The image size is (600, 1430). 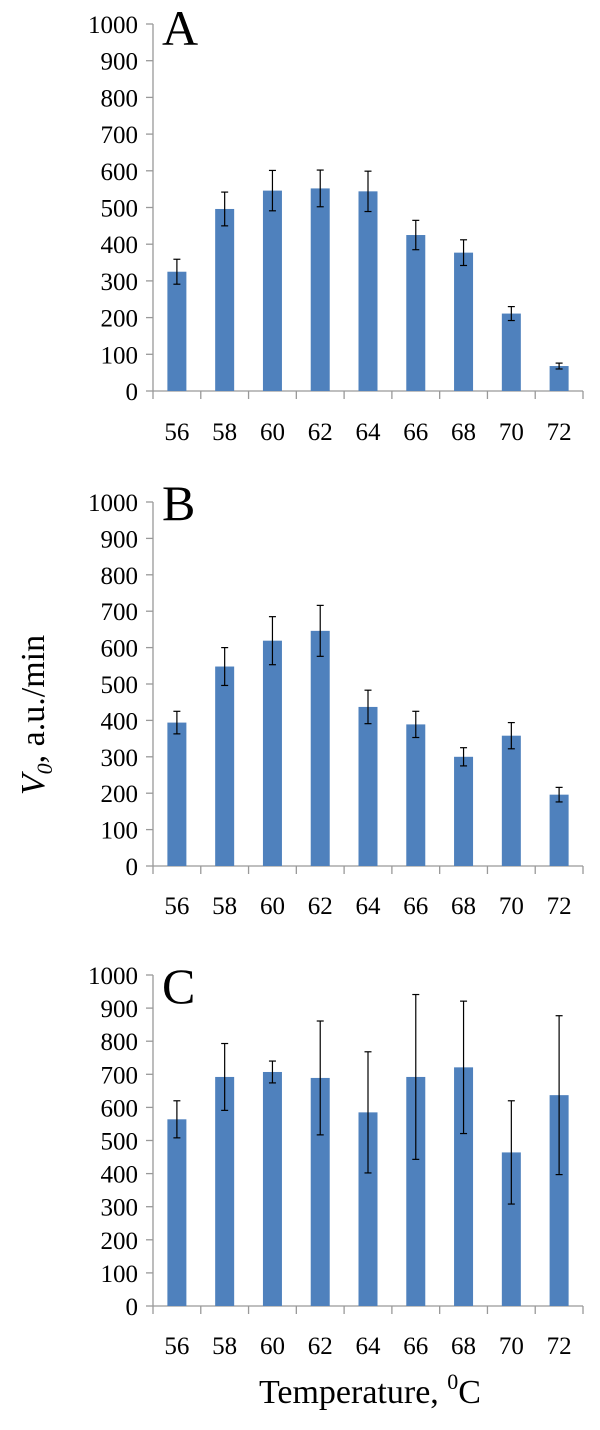 I want to click on panel-label: A, so click(x=180, y=28).